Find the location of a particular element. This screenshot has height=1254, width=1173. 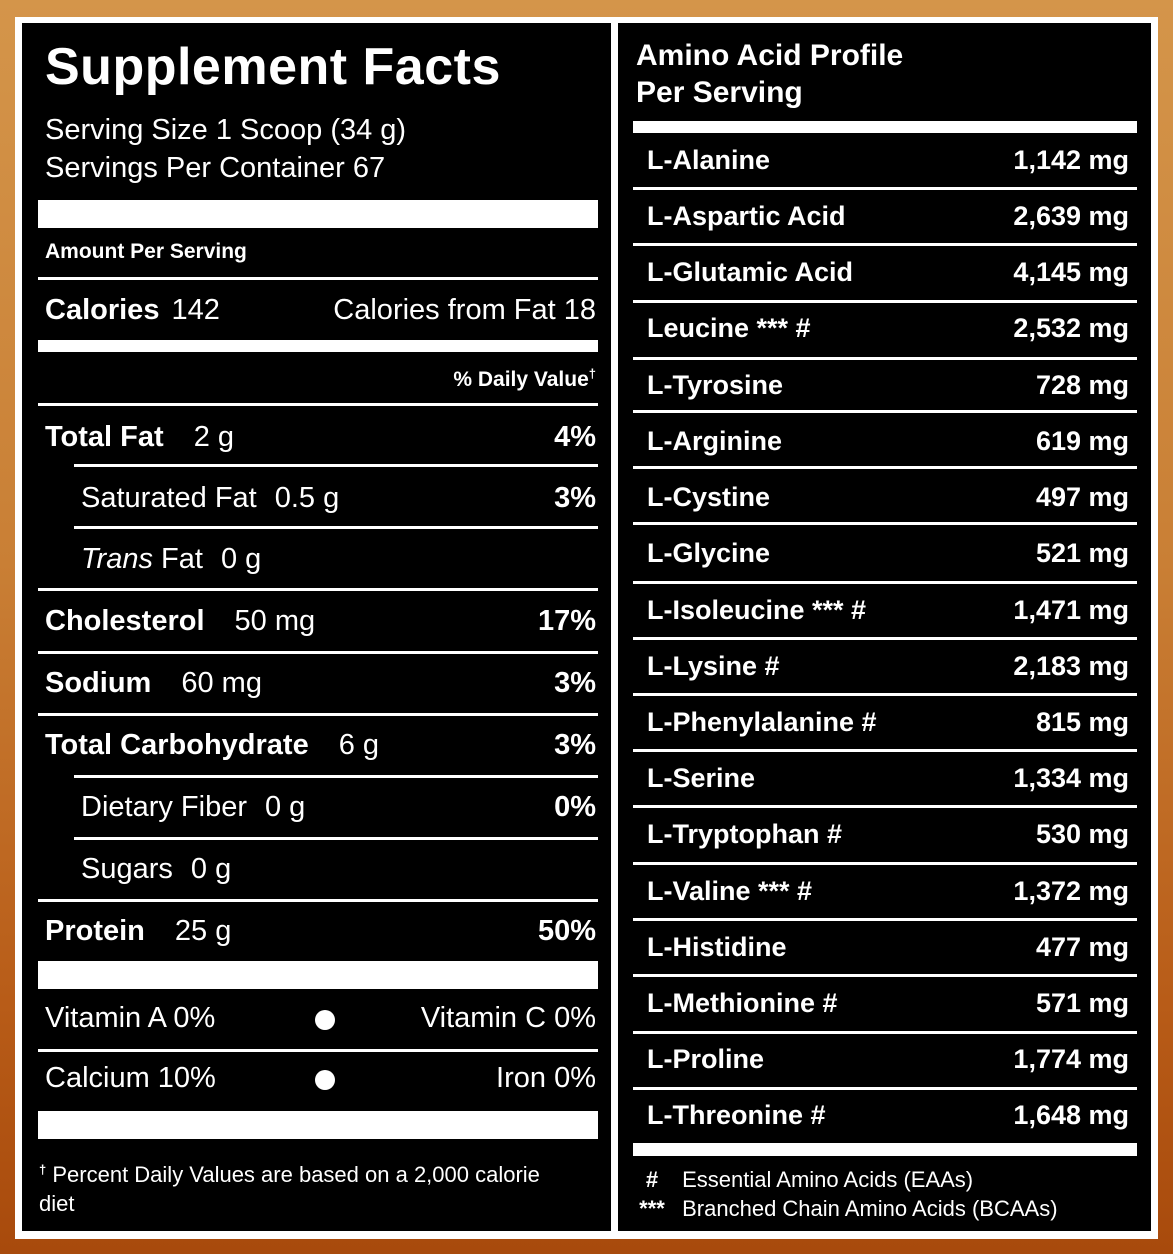

daily-value-header: % Daily Value† is located at coordinates (524, 378).